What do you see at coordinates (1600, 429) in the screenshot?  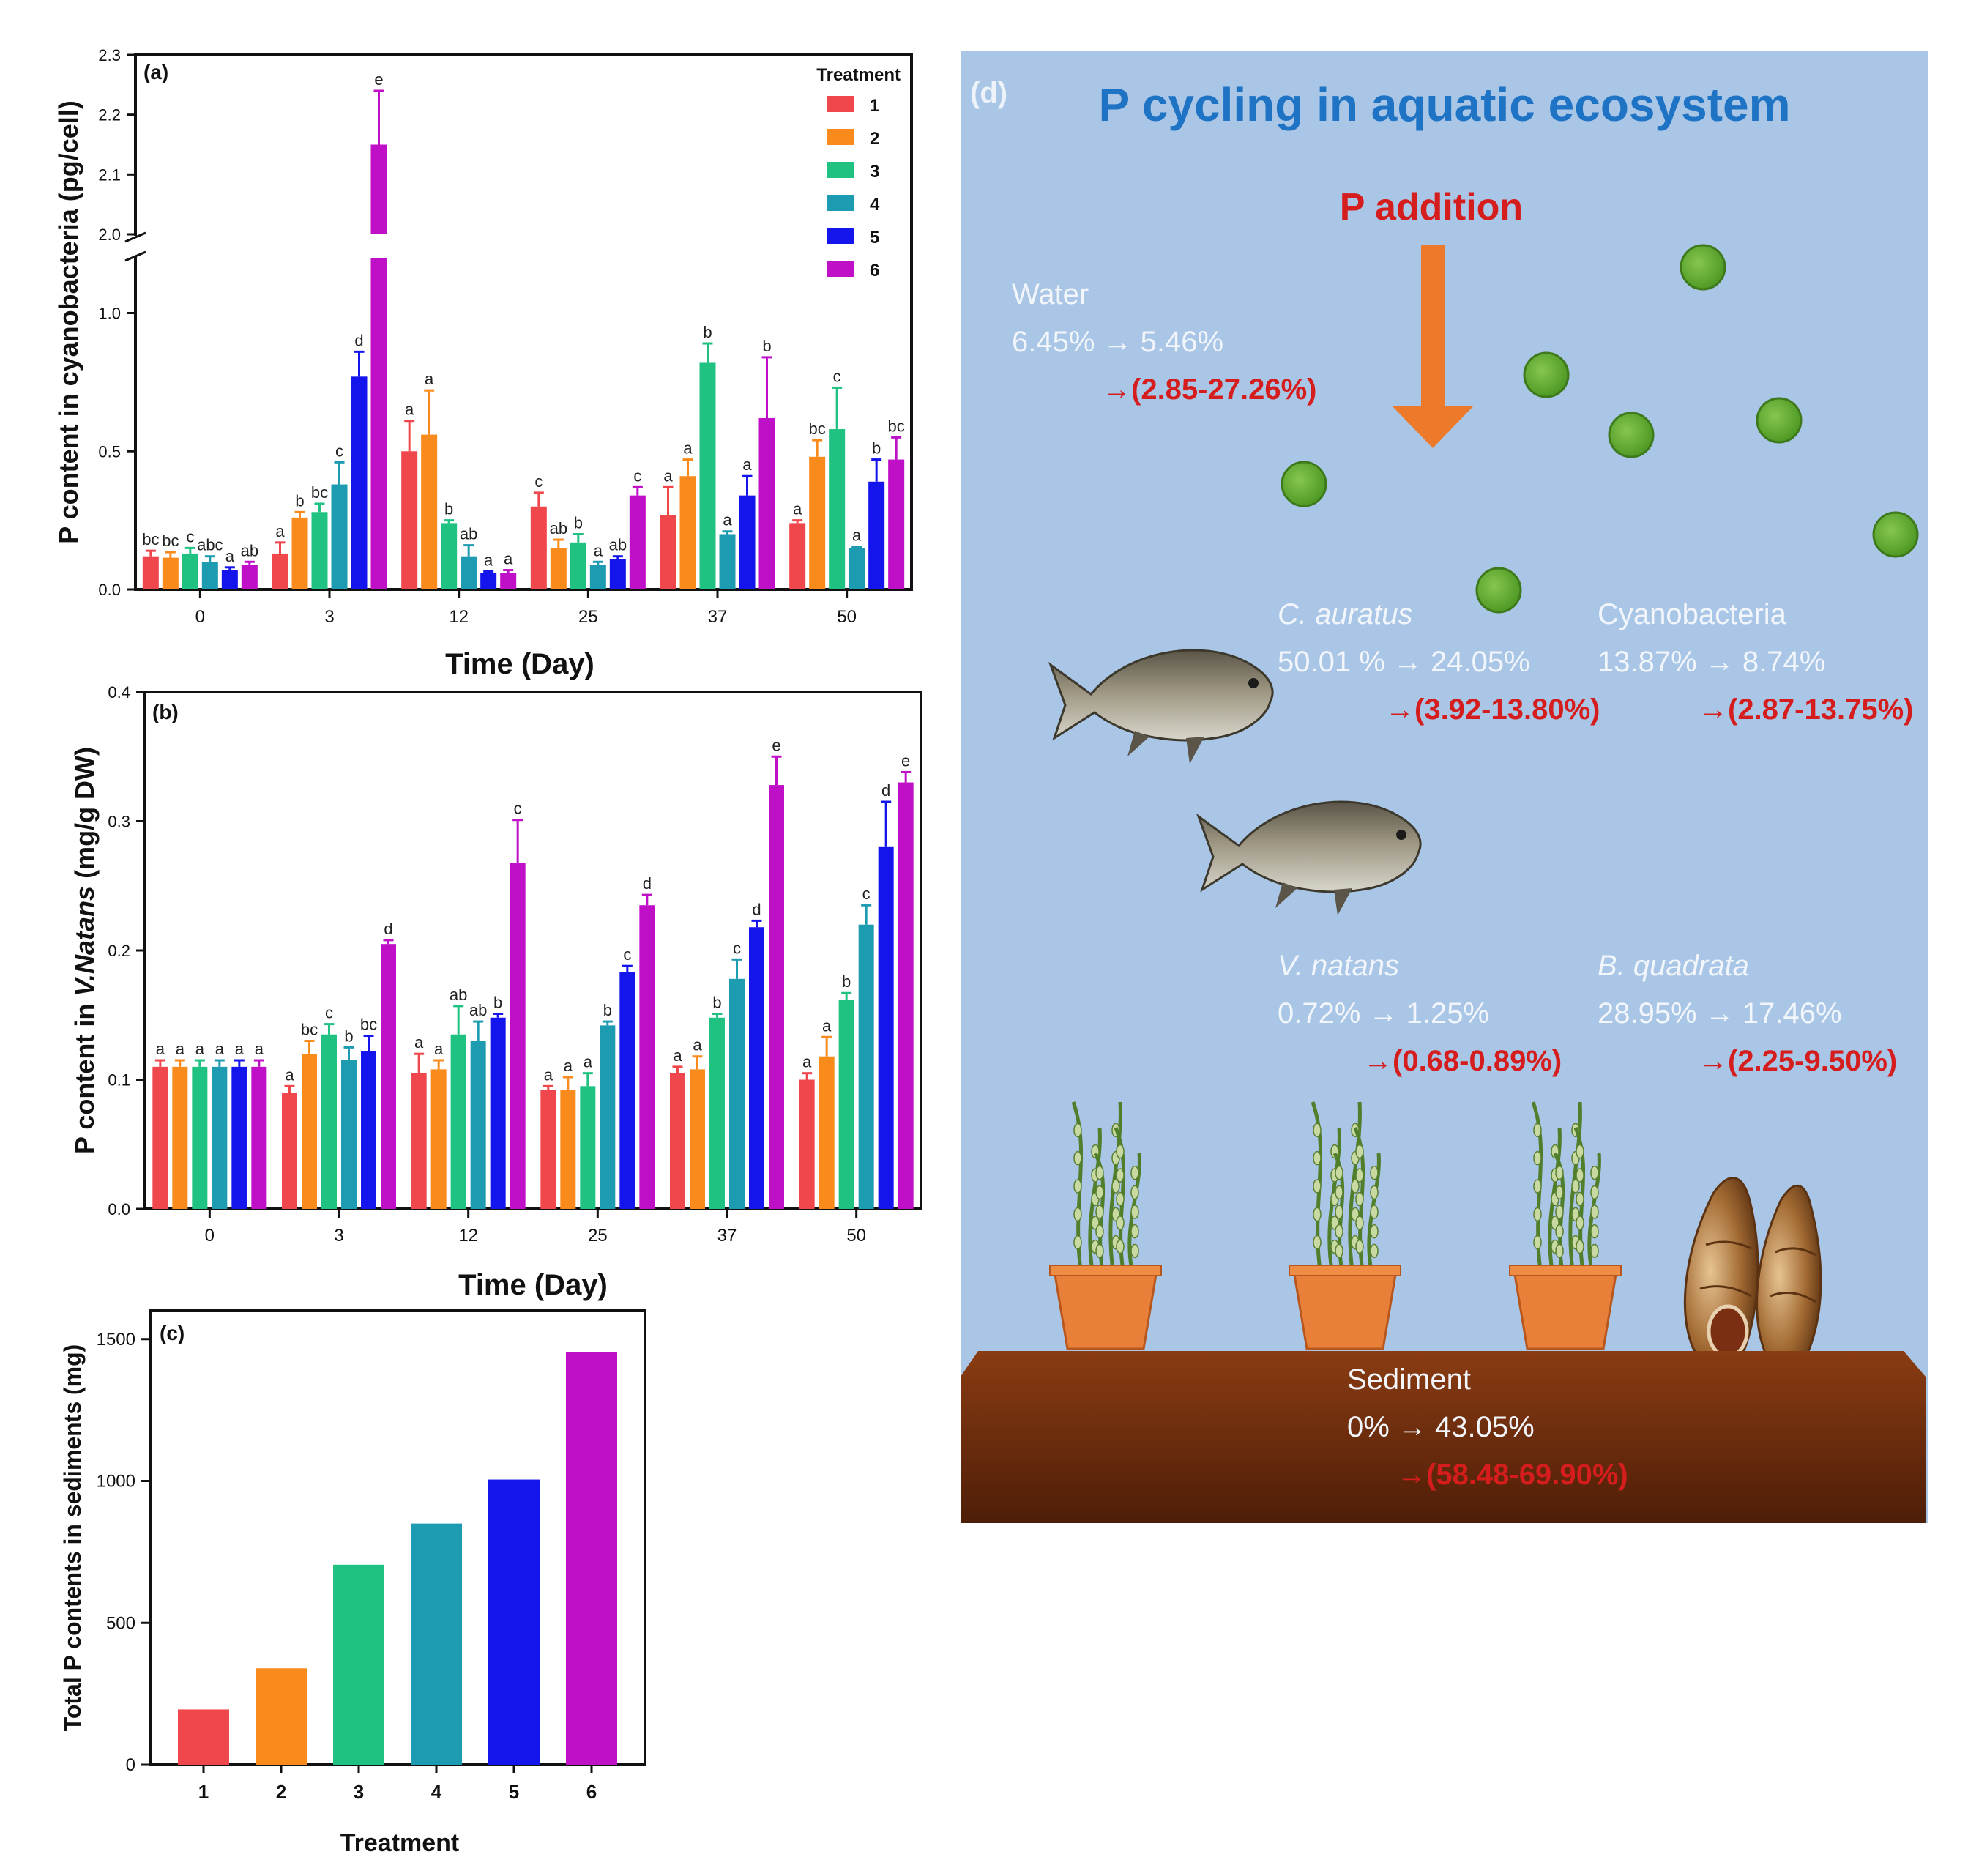 I see `cyanobacteria-cells` at bounding box center [1600, 429].